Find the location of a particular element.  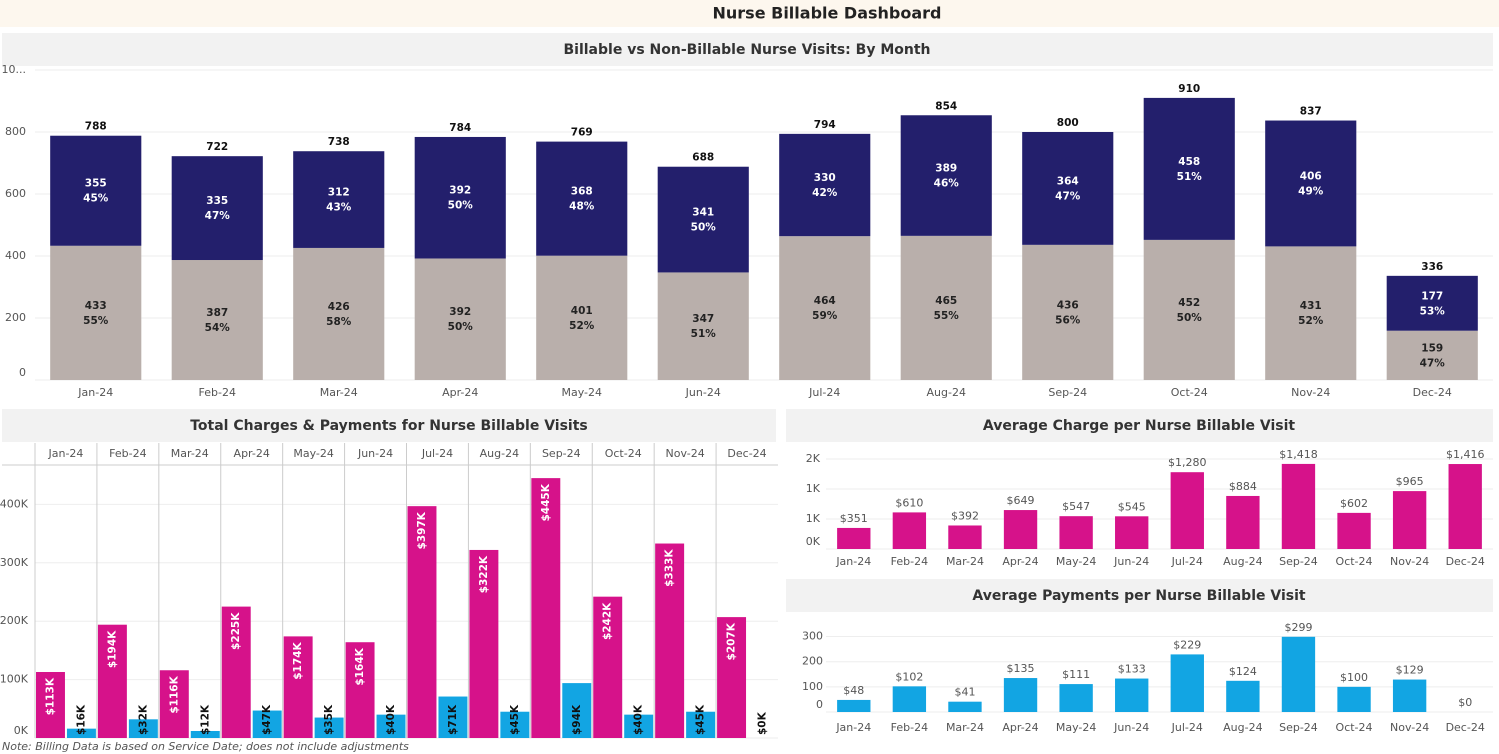

panel-header is located at coordinates (1139, 425).